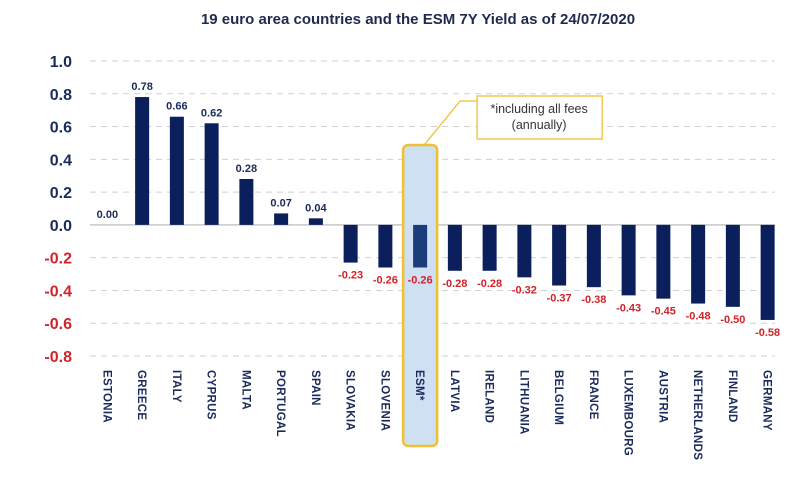 The height and width of the screenshot is (493, 800). What do you see at coordinates (280, 203) in the screenshot?
I see `data-label: 0.07` at bounding box center [280, 203].